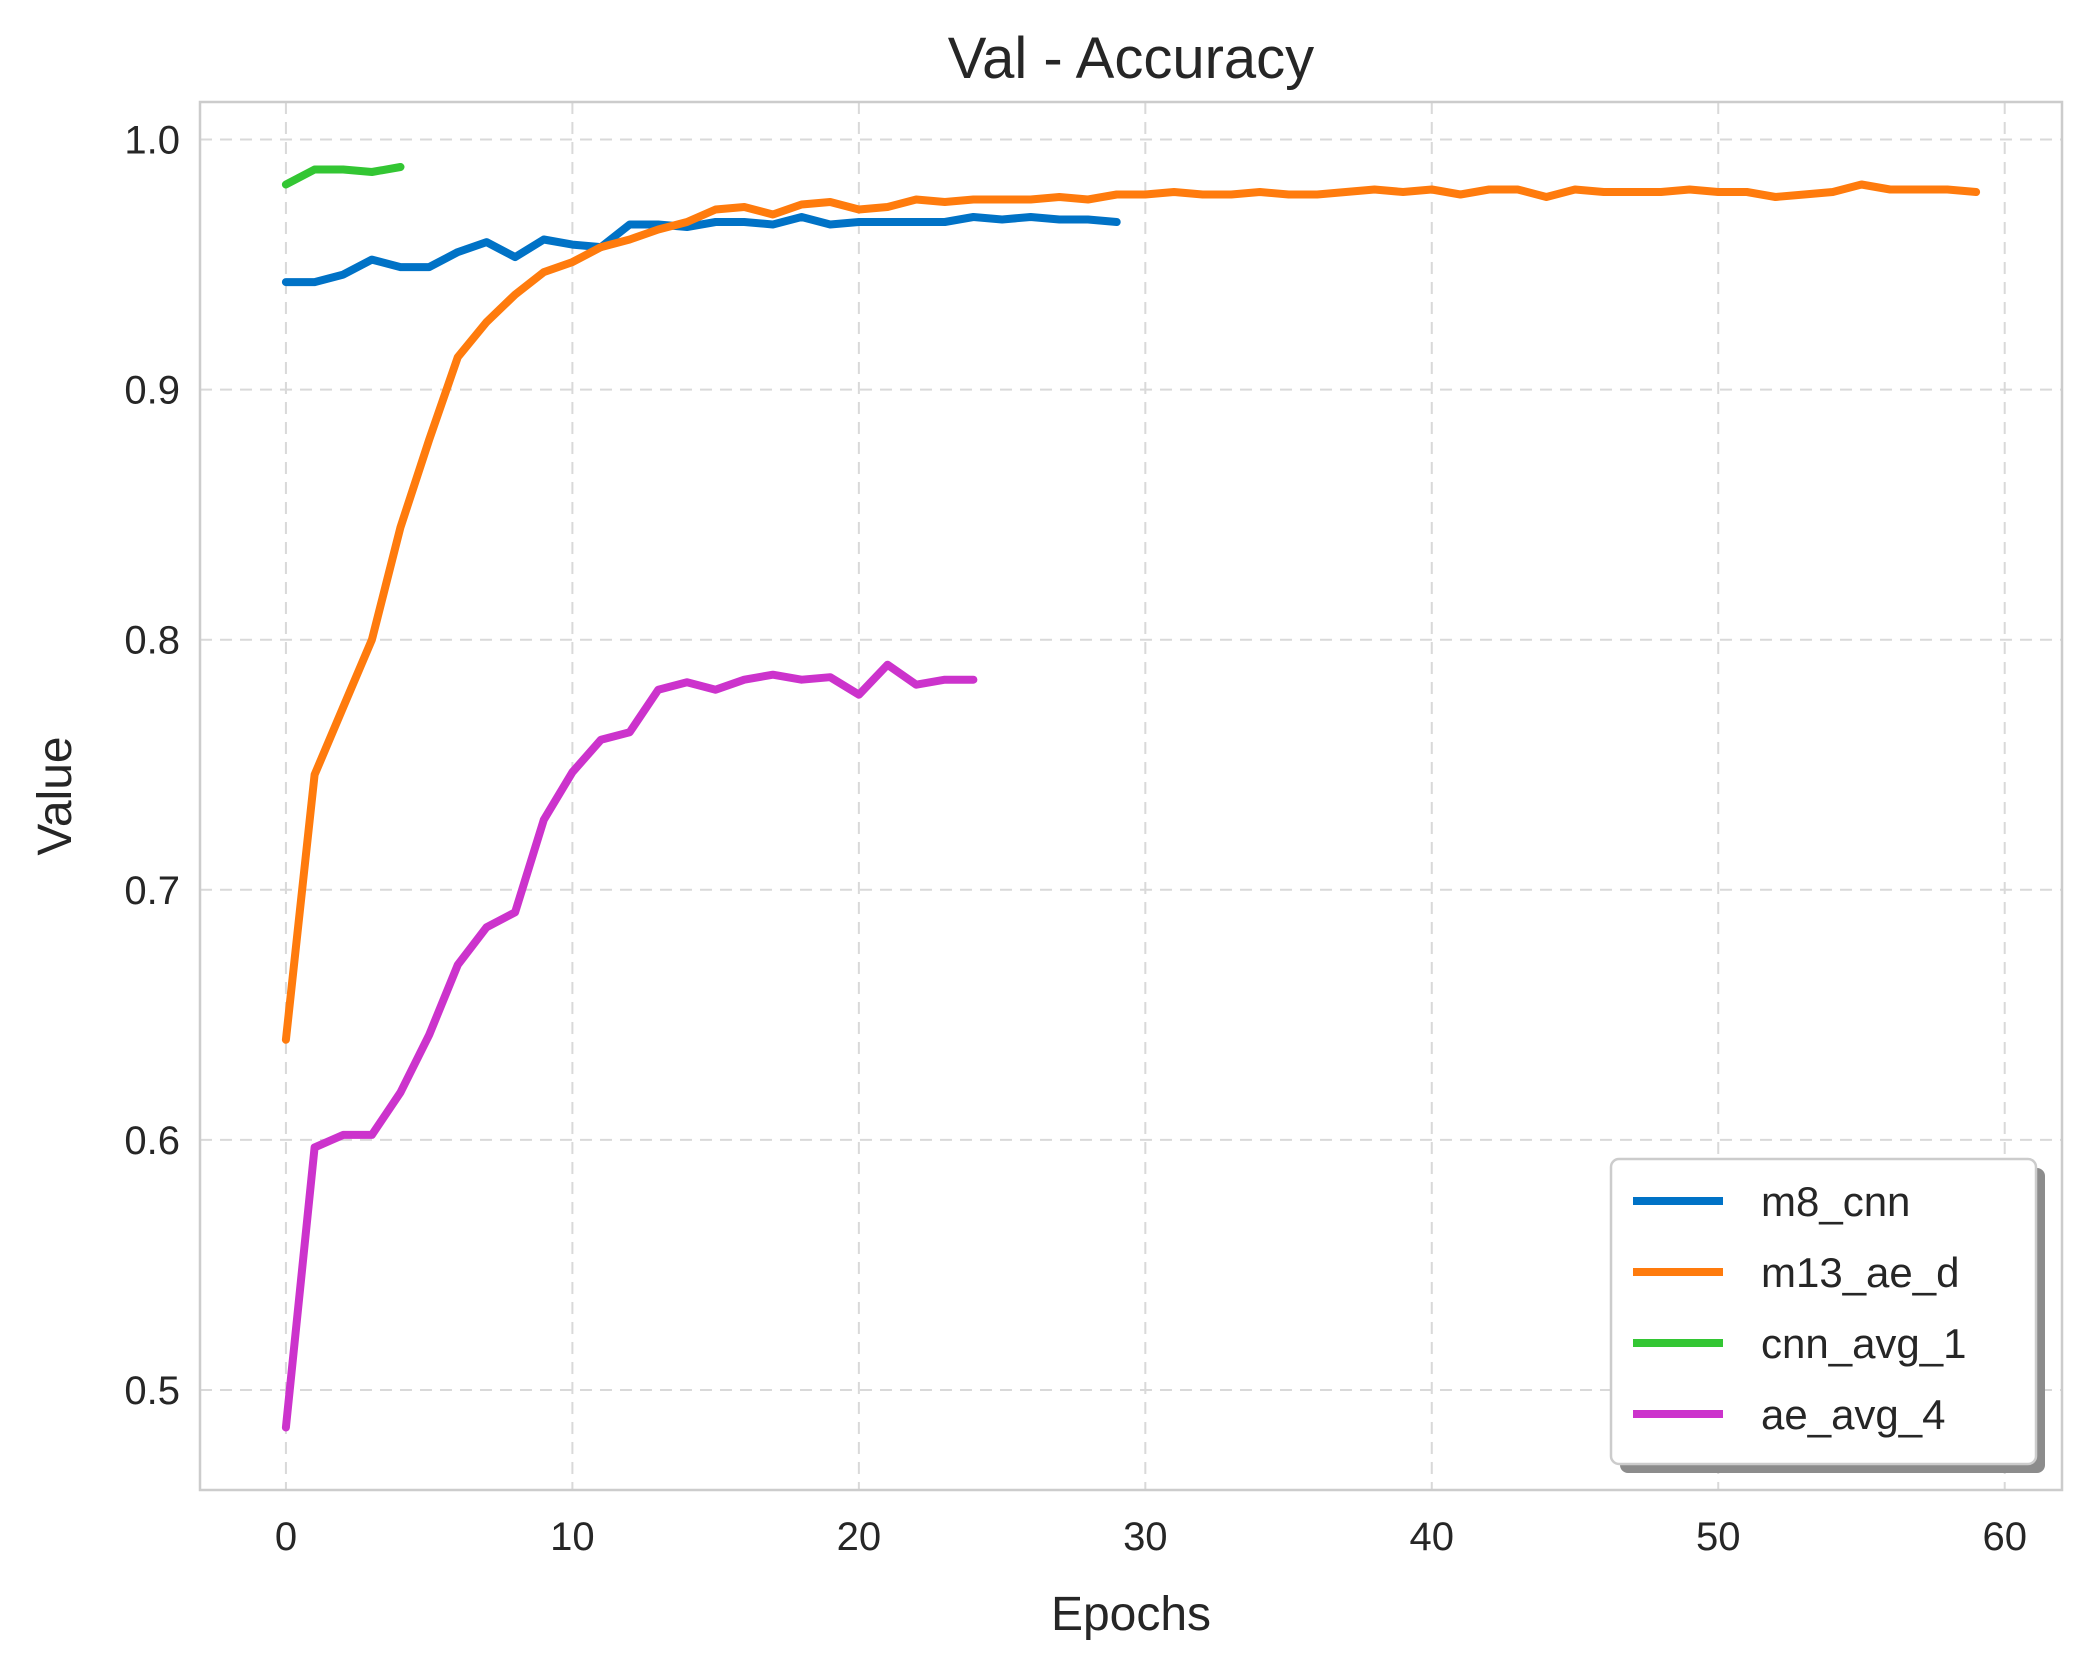 The width and height of the screenshot is (2089, 1665). Describe the element at coordinates (1131, 58) in the screenshot. I see `chart-title: Val - Accuracy` at that location.